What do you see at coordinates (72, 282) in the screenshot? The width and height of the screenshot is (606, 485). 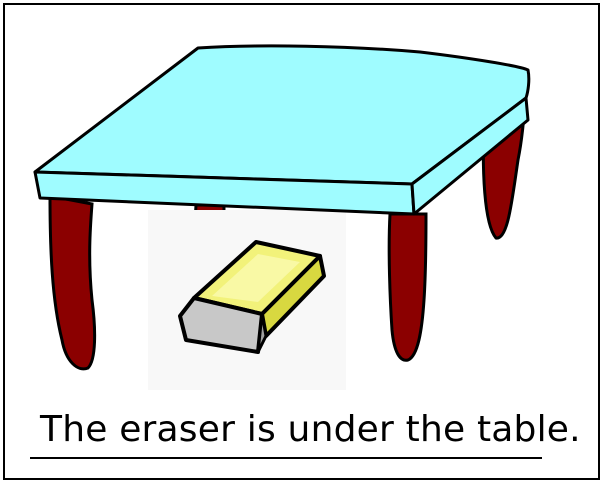 I see `table-front-left-leg` at bounding box center [72, 282].